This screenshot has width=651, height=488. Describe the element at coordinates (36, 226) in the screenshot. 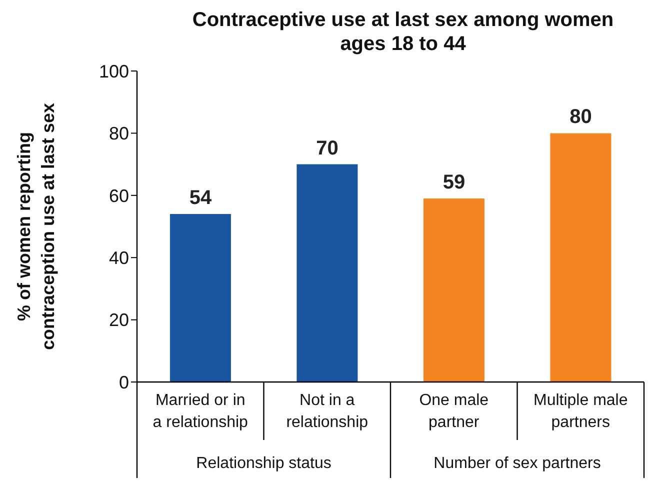

I see `y-axis-title: % of women reporting contraception use at last sex` at that location.